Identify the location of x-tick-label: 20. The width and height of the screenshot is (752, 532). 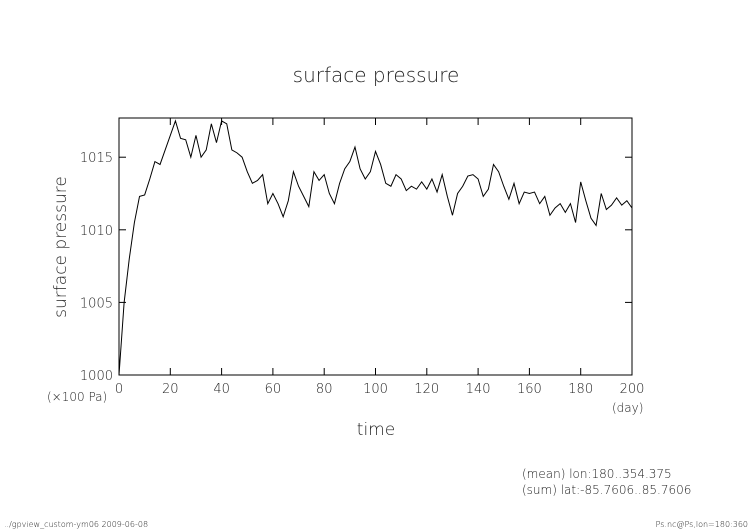
(170, 389).